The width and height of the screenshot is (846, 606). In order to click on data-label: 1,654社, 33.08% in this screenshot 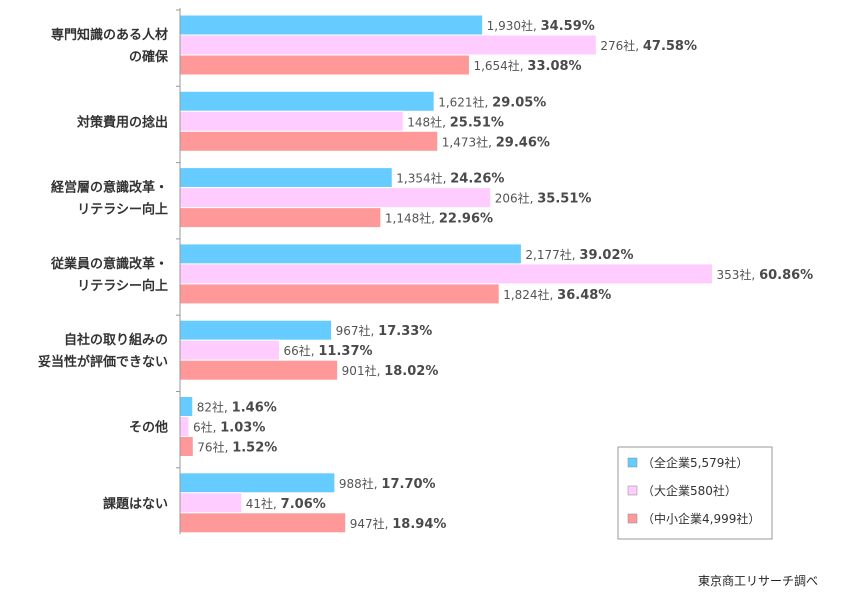, I will do `click(527, 66)`.